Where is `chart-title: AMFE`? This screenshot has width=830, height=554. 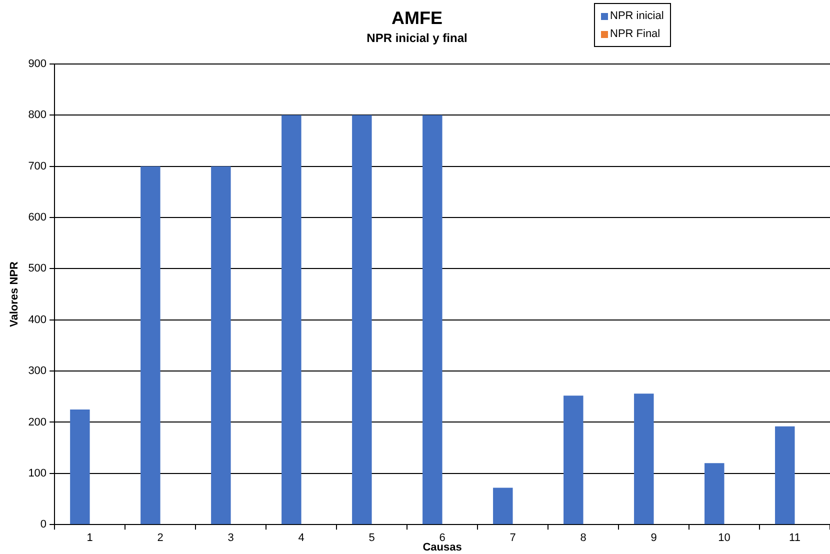 chart-title: AMFE is located at coordinates (417, 18).